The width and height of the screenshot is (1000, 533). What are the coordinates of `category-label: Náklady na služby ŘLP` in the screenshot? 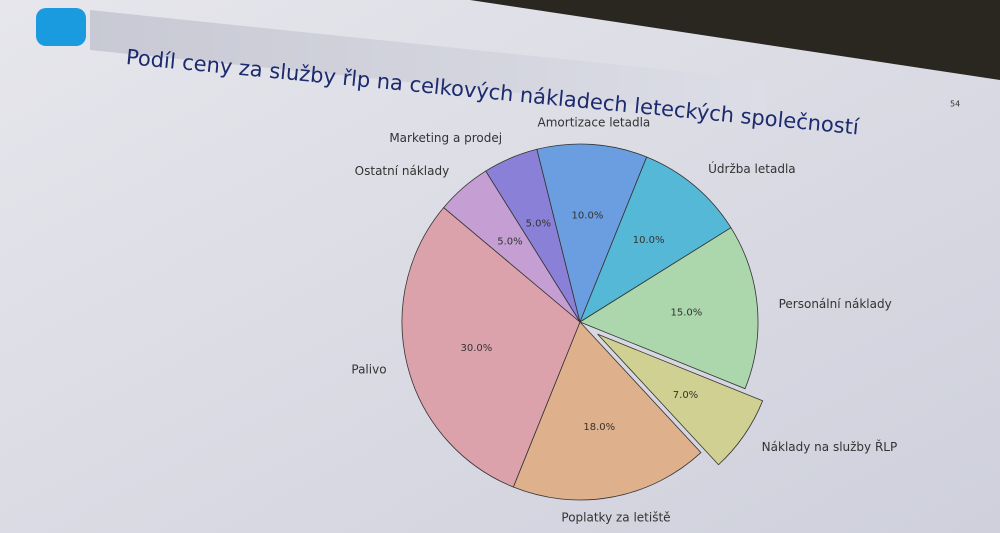 It's located at (830, 446).